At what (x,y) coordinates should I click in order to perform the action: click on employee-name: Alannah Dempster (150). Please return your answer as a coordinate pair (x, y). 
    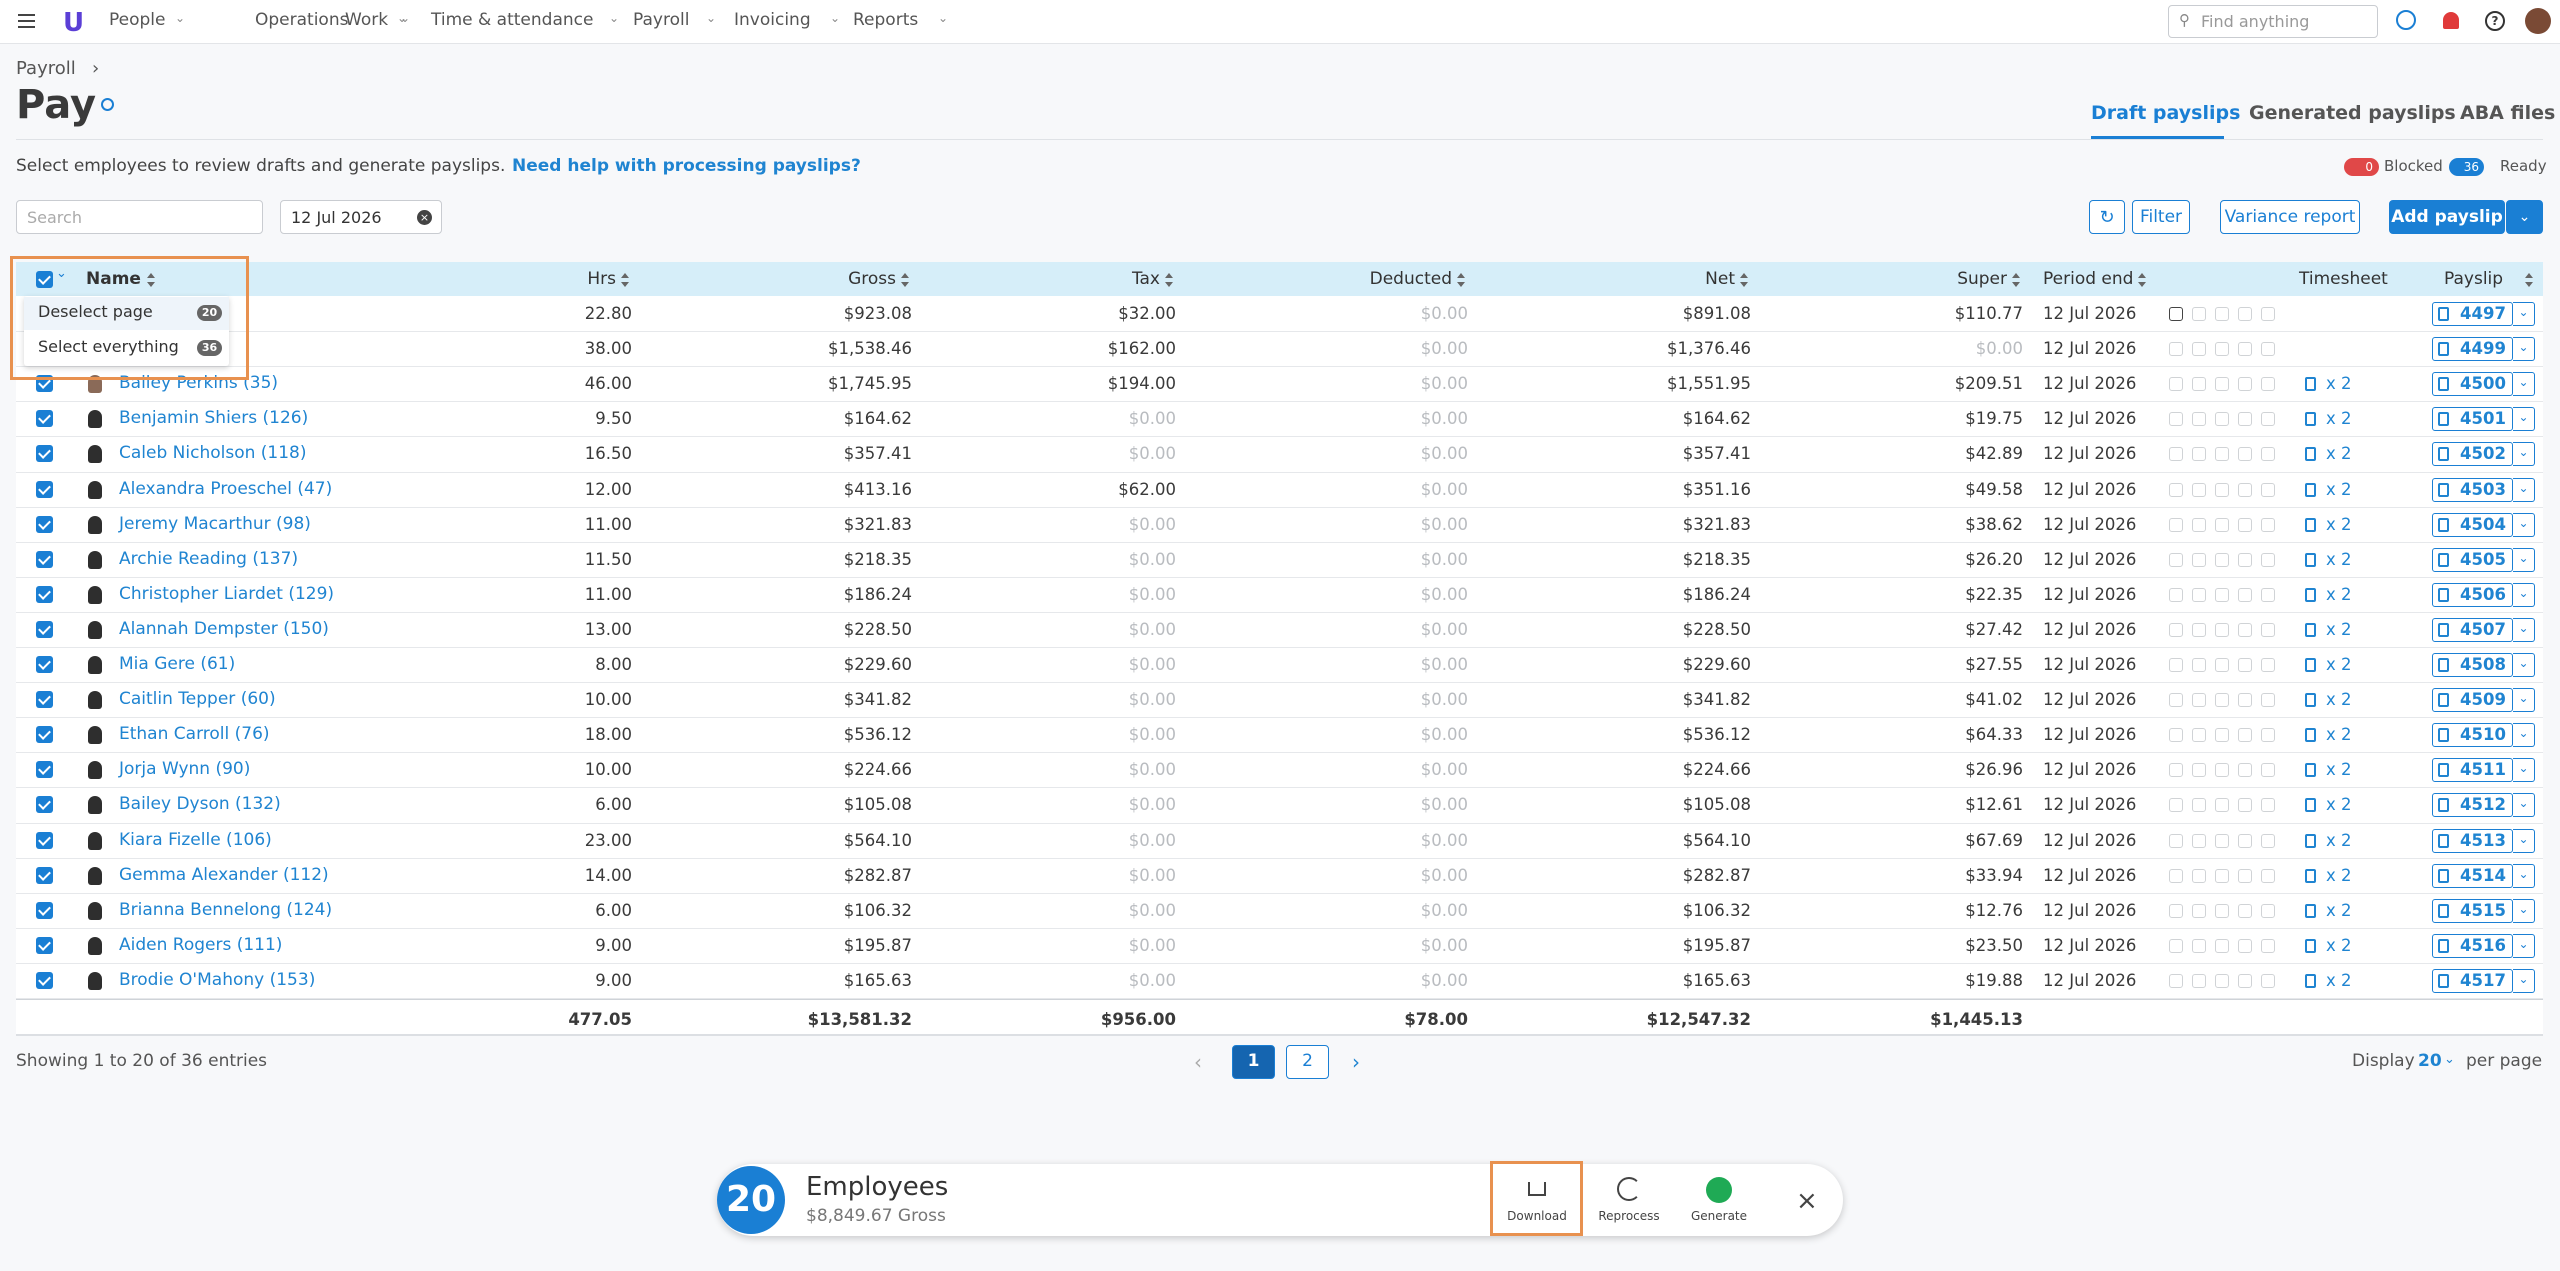
    Looking at the image, I should click on (224, 628).